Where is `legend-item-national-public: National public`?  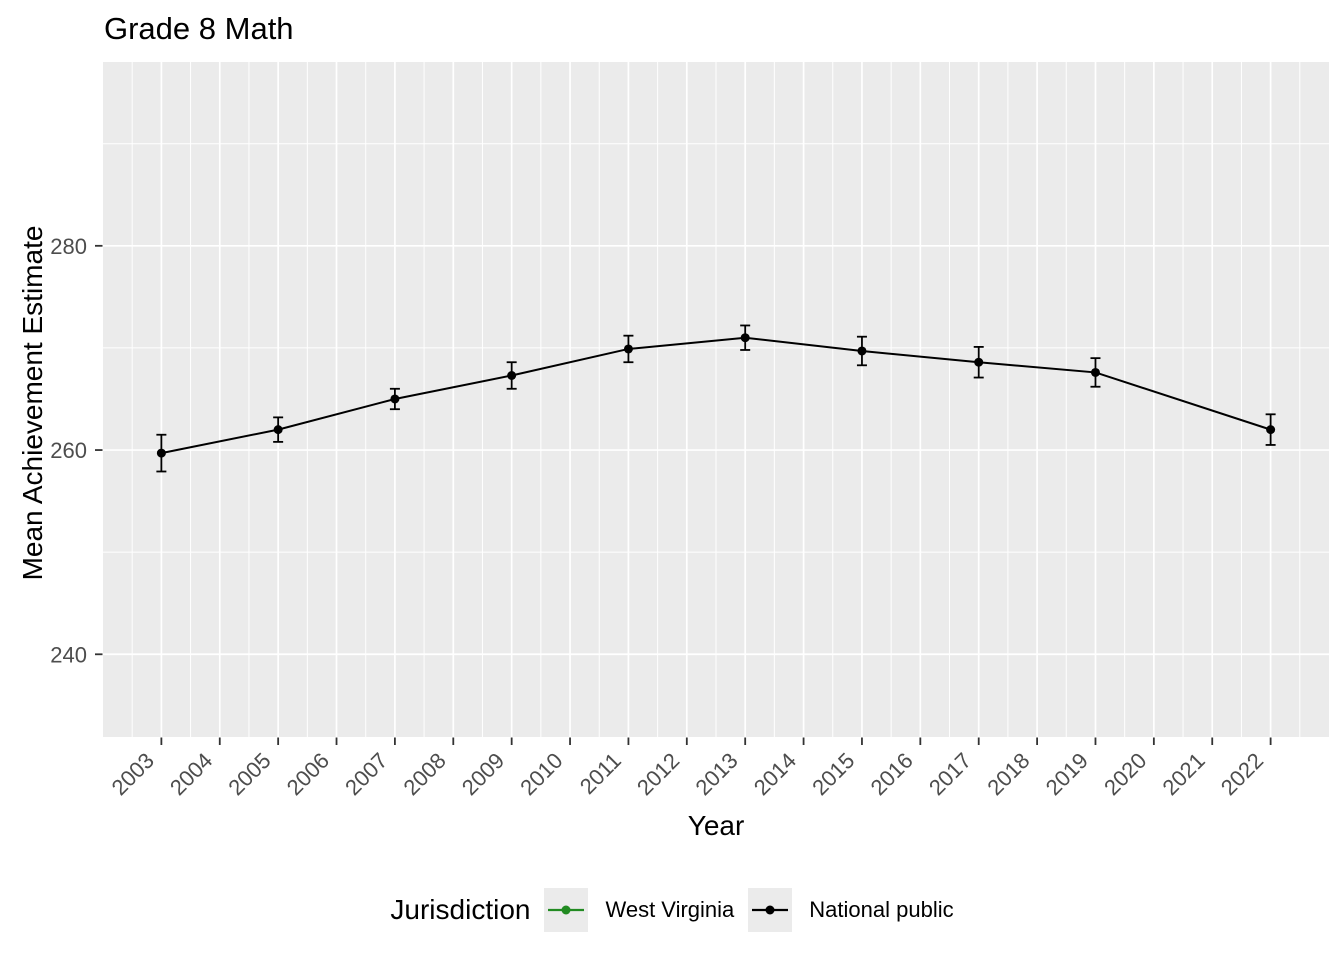 legend-item-national-public: National public is located at coordinates (851, 910).